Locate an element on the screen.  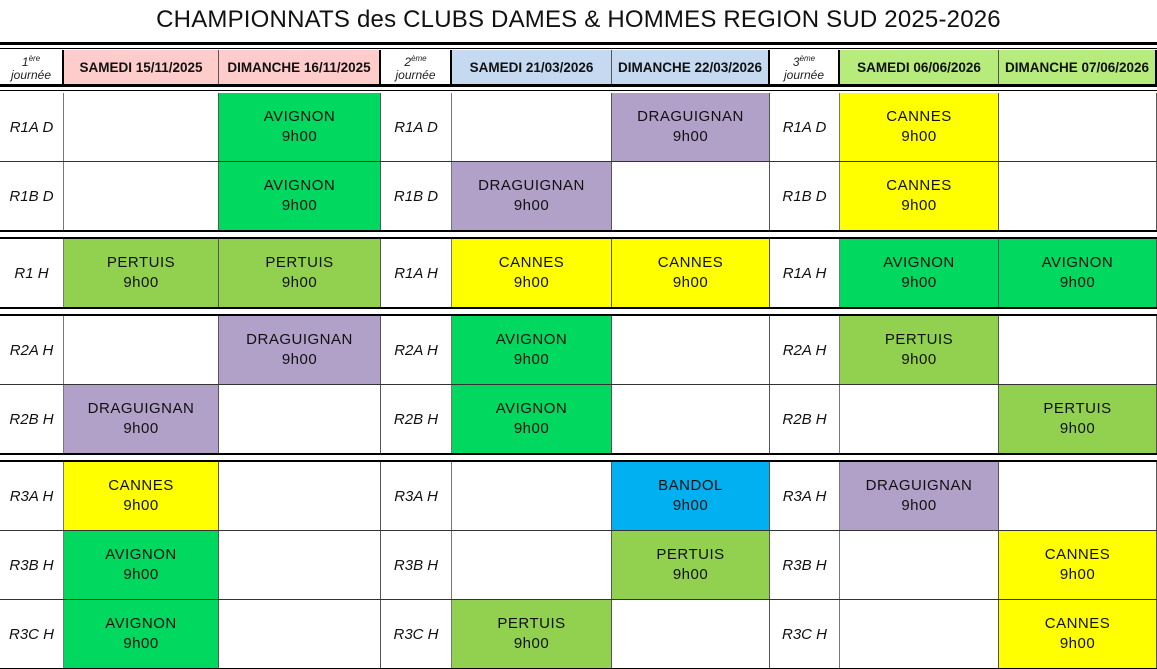
date-header: SAMEDI 15/11/2025 is located at coordinates (141, 67).